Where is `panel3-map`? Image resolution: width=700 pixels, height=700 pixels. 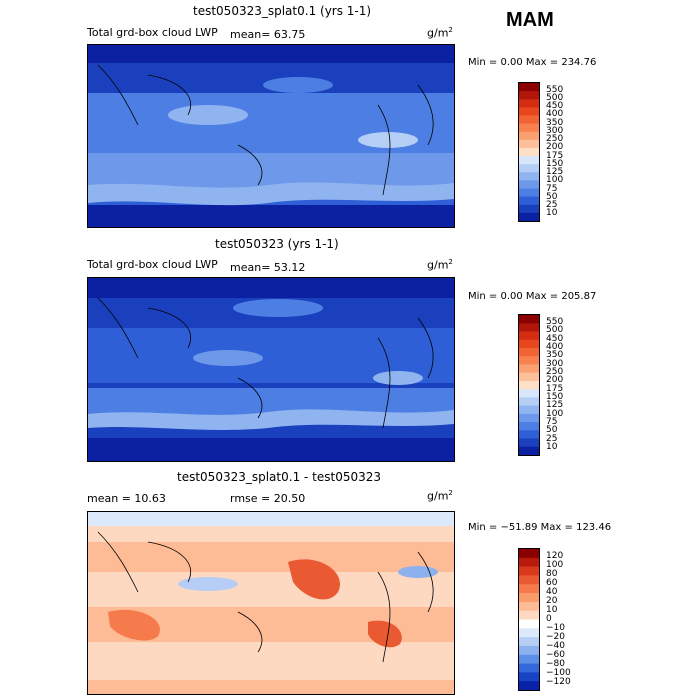 panel3-map is located at coordinates (271, 603).